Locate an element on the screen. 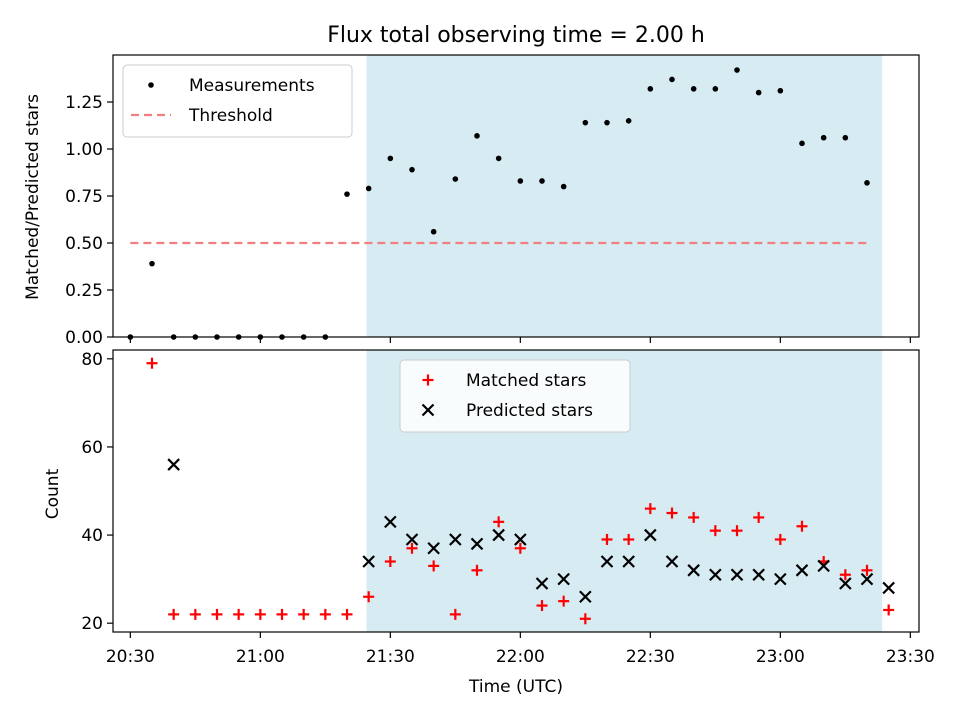 The height and width of the screenshot is (720, 960). x-tick-label: 20:30 is located at coordinates (130, 657).